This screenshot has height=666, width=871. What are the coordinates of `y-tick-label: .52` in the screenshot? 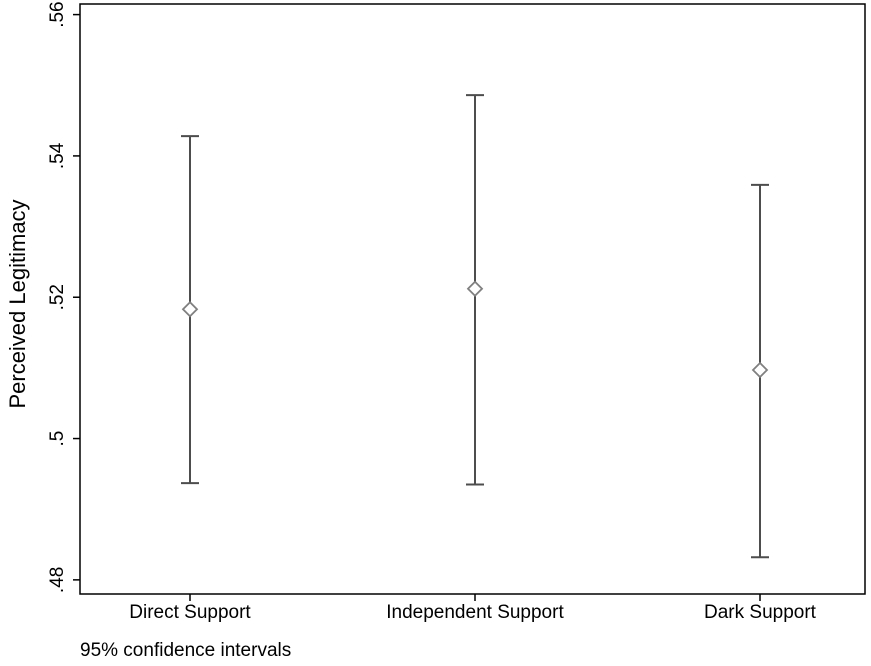 It's located at (57, 297).